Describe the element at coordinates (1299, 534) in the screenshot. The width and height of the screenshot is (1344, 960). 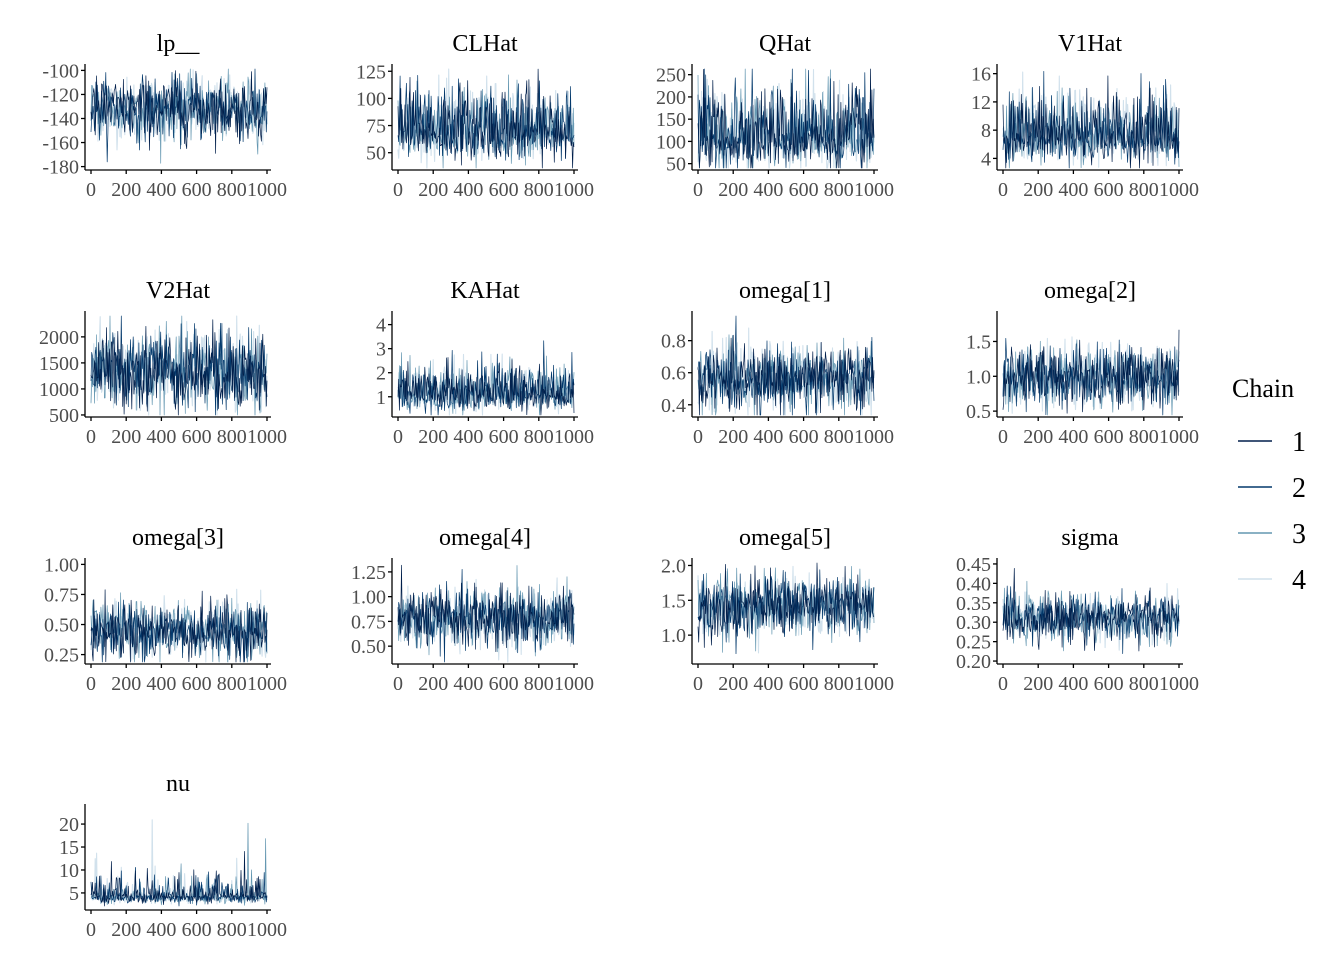
I see `legend-label: 3` at that location.